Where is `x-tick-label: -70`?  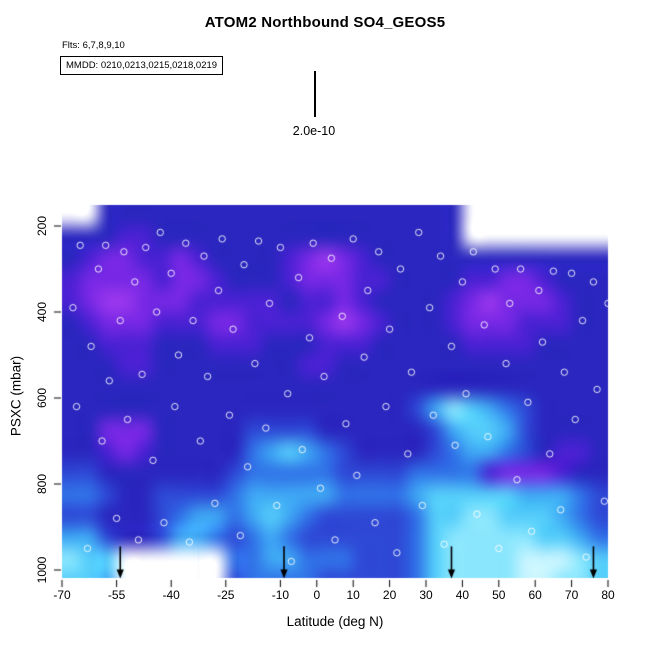 x-tick-label: -70 is located at coordinates (62, 595).